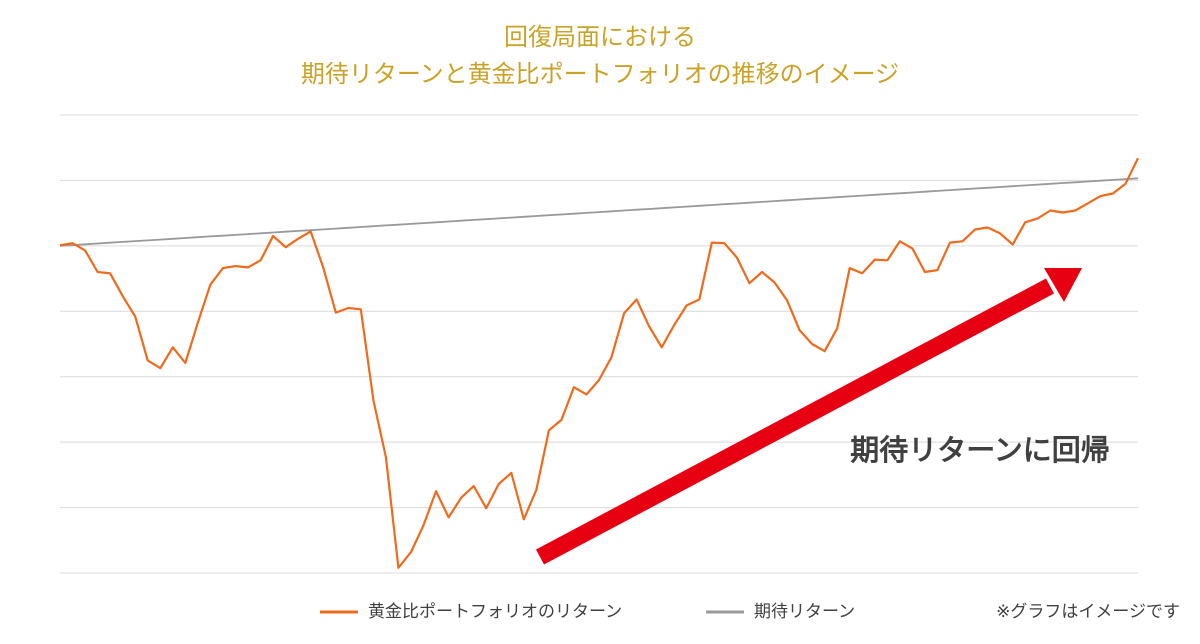  I want to click on annotation: 期待リターンに回帰, so click(980, 450).